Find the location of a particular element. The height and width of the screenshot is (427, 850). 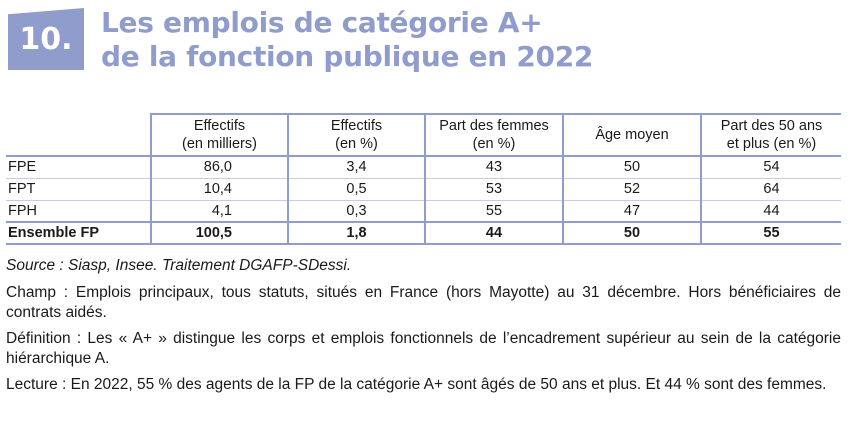

table-cell: 0,3 is located at coordinates (356, 211).